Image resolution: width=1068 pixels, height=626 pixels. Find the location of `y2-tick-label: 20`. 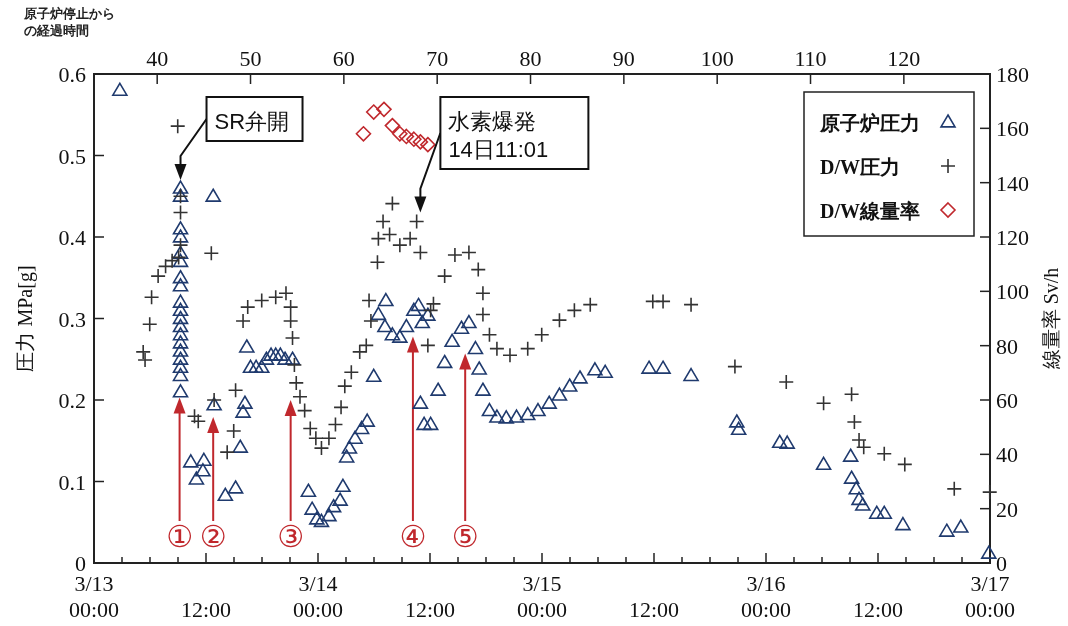

y2-tick-label: 20 is located at coordinates (1007, 509).